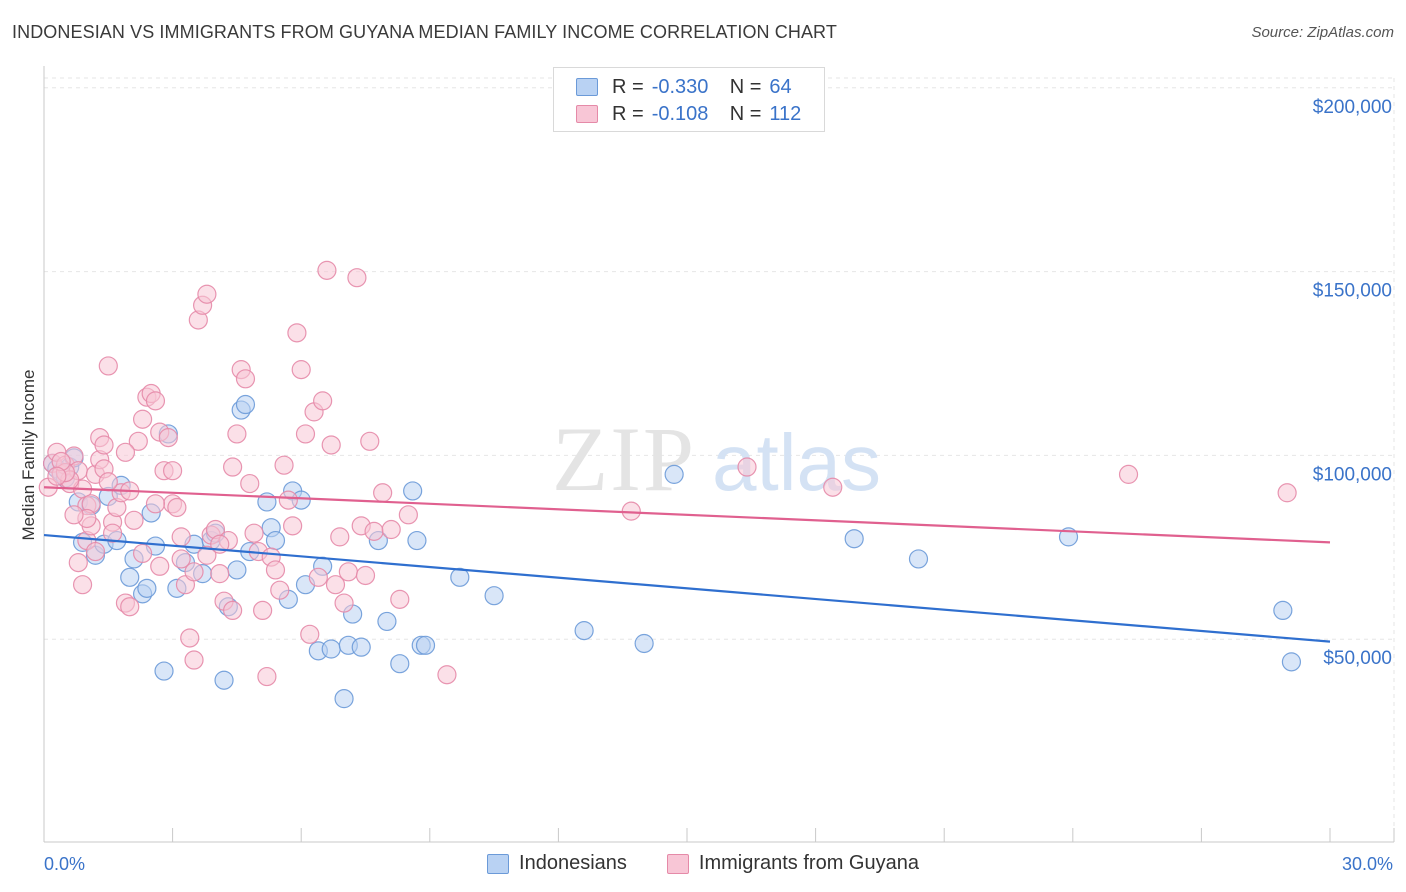 This screenshot has width=1406, height=892. Describe the element at coordinates (808, 863) in the screenshot. I see `legend-label: Immigrants from Guyana` at that location.